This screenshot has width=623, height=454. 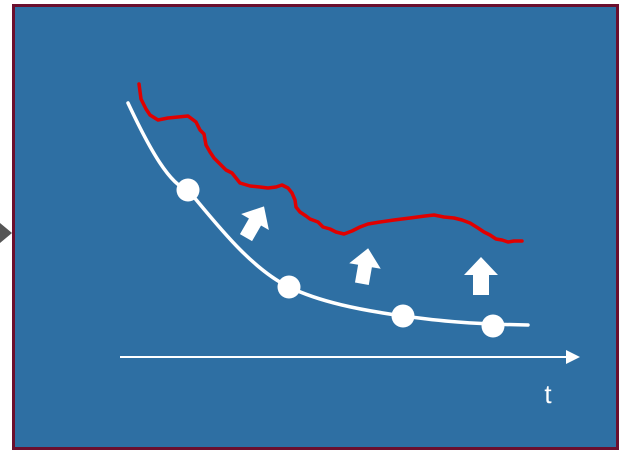 I want to click on x-axis-arrowhead, so click(x=573, y=357).